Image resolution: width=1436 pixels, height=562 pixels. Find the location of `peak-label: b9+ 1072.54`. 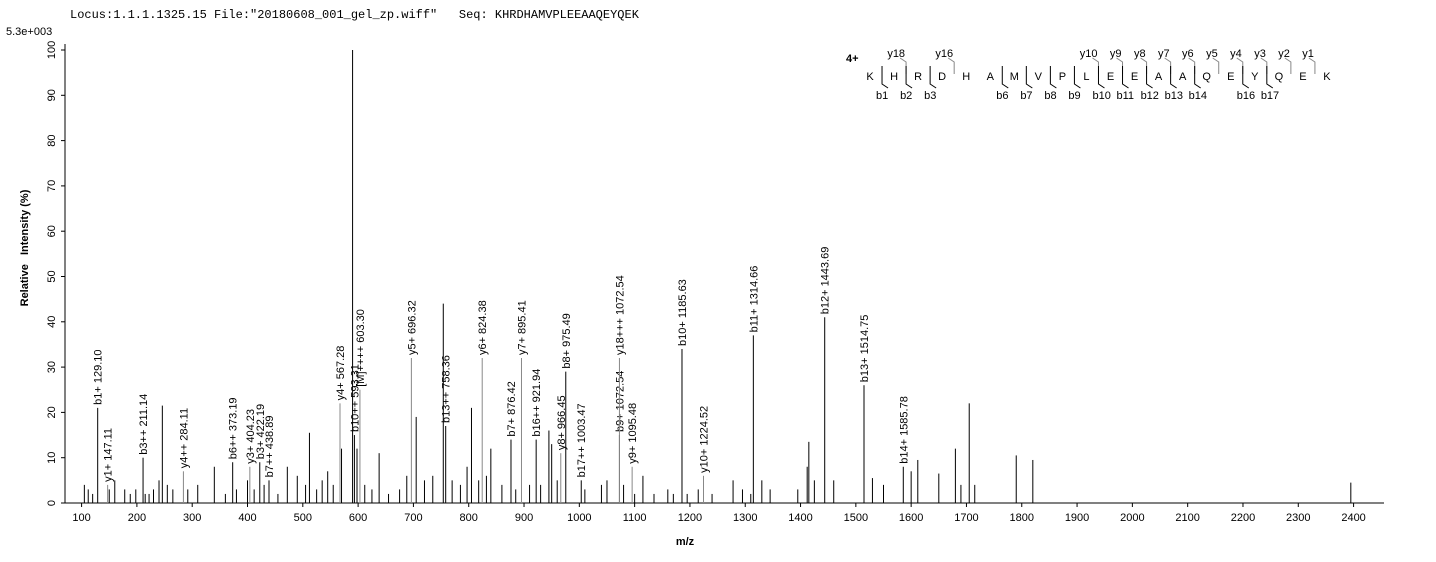

peak-label: b9+ 1072.54 is located at coordinates (620, 401).